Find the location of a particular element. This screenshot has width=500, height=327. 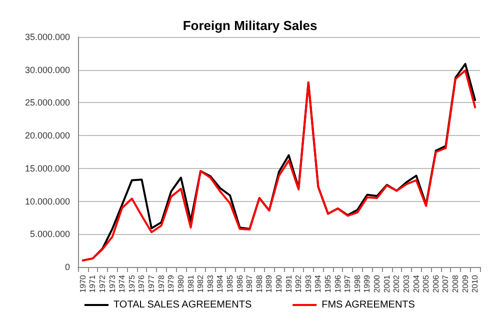

x-tick-label: 1995 is located at coordinates (328, 283).